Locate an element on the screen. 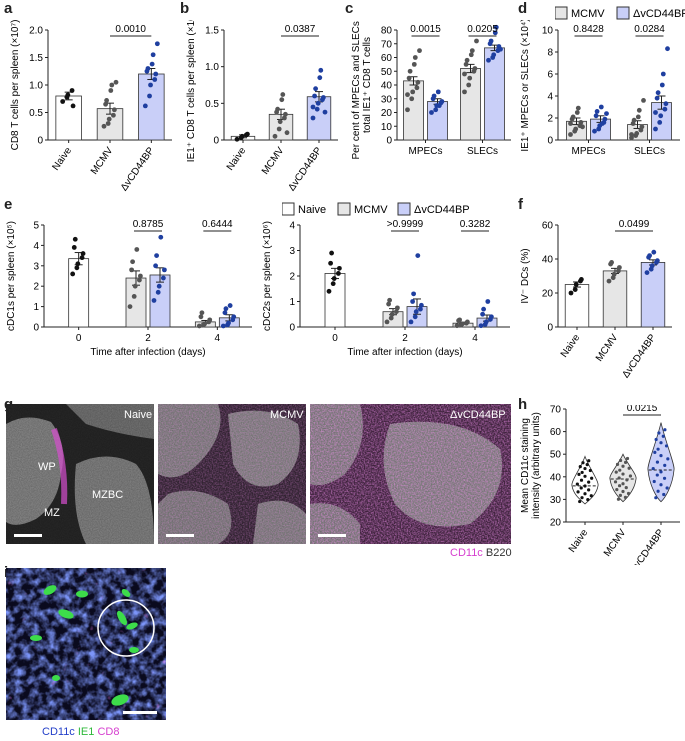 The height and width of the screenshot is (741, 685). p-value-label: 0.0215 is located at coordinates (642, 409).